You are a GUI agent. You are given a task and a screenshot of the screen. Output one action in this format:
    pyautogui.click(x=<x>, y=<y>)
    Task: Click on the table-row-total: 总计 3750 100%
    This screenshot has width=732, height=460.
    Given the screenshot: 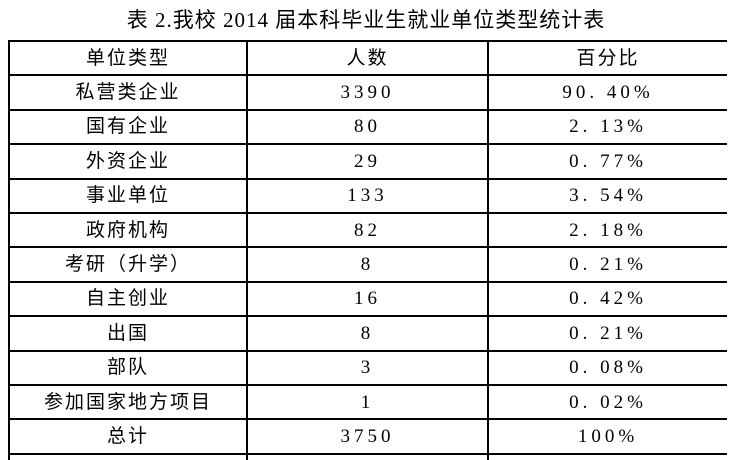 What is the action you would take?
    pyautogui.click(x=367, y=436)
    